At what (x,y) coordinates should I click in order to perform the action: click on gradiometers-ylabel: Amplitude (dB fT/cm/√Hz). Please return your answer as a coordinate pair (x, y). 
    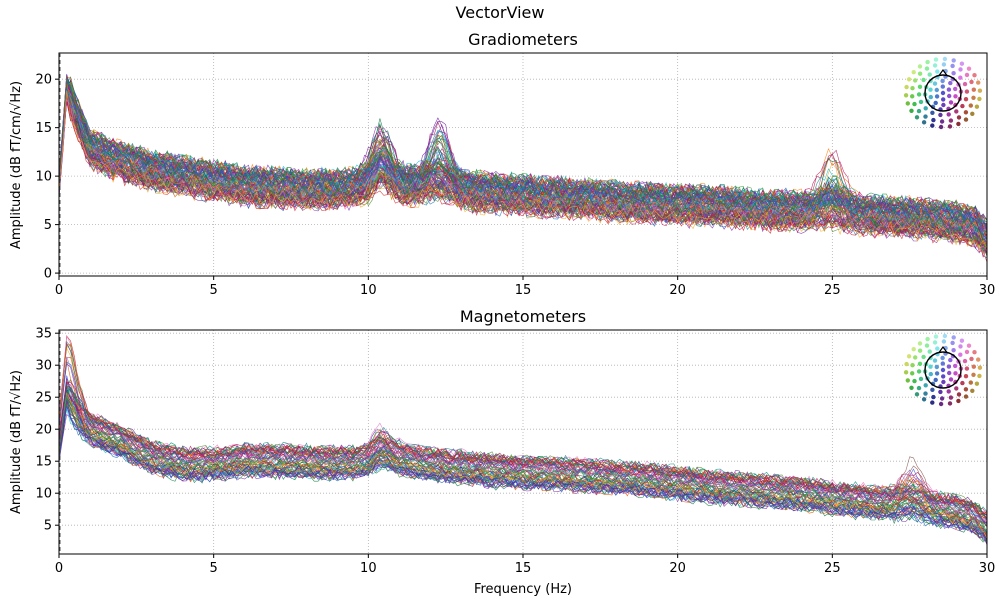
    Looking at the image, I should click on (16, 165).